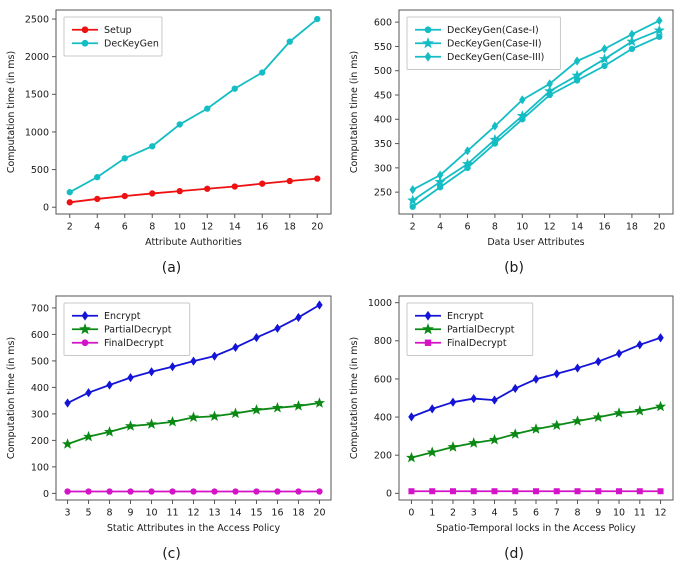  Describe the element at coordinates (383, 341) in the screenshot. I see `svg-text: 800` at that location.